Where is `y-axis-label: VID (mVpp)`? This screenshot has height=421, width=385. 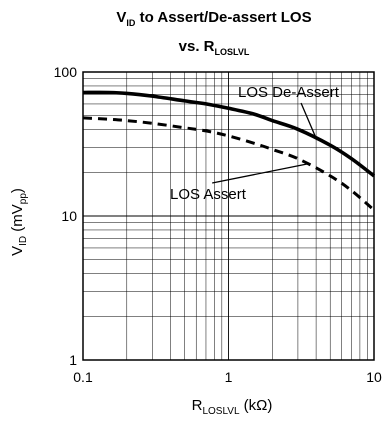 y-axis-label: VID (mVpp) is located at coordinates (19, 222).